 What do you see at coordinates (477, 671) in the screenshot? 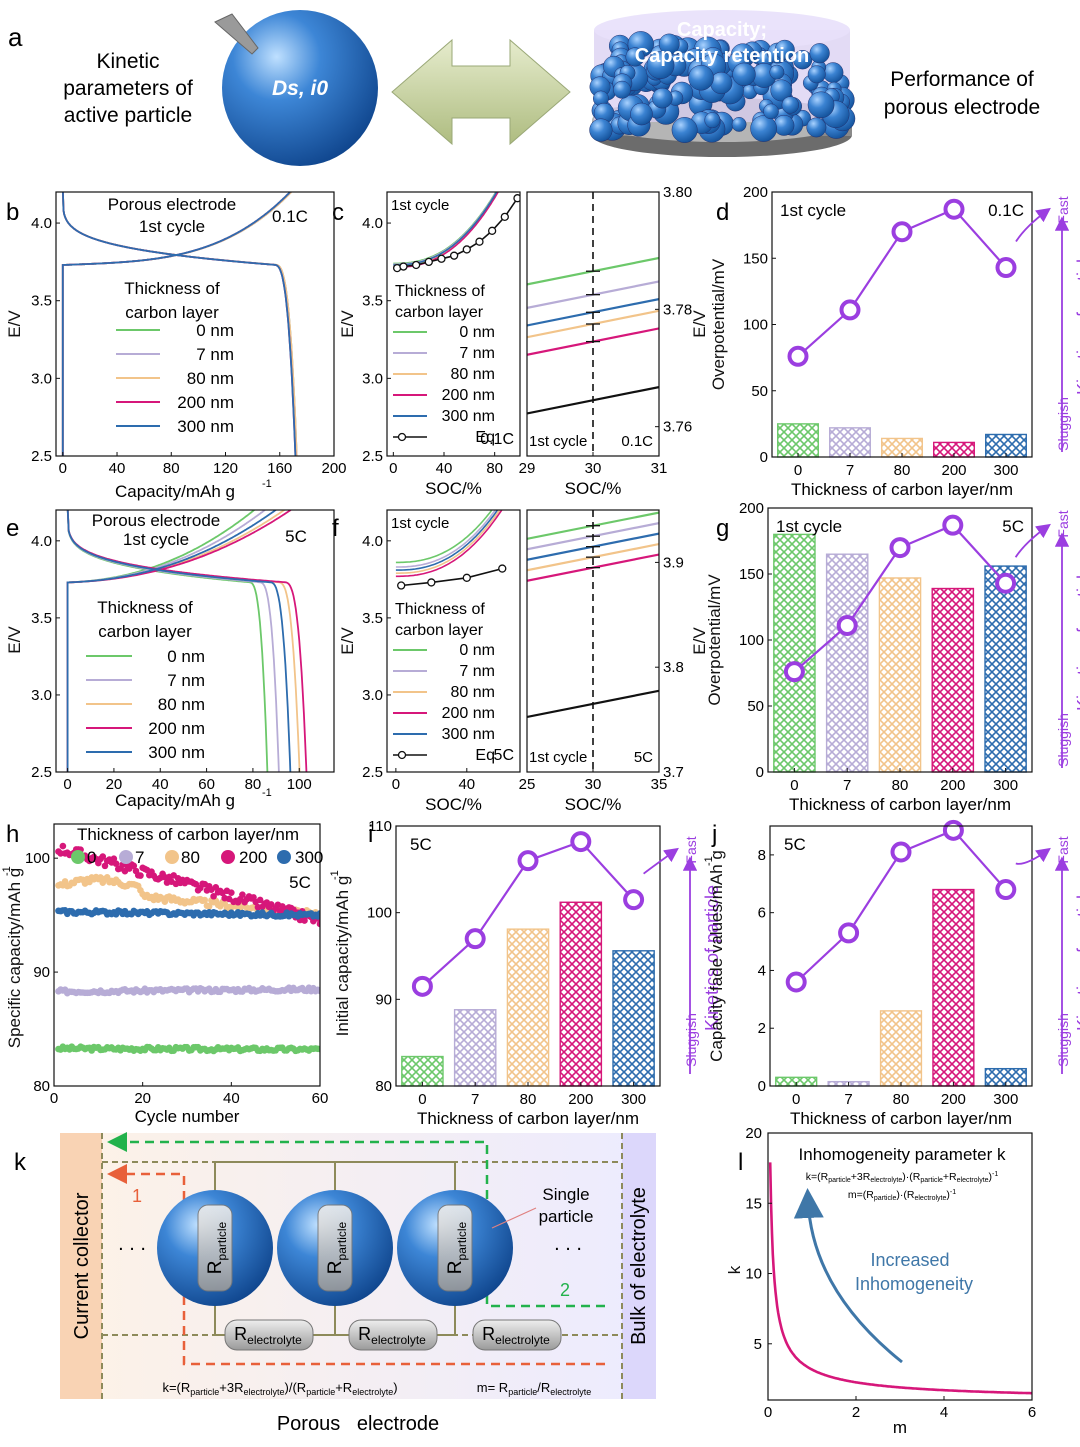
I see `legend-label: 7 nm` at bounding box center [477, 671].